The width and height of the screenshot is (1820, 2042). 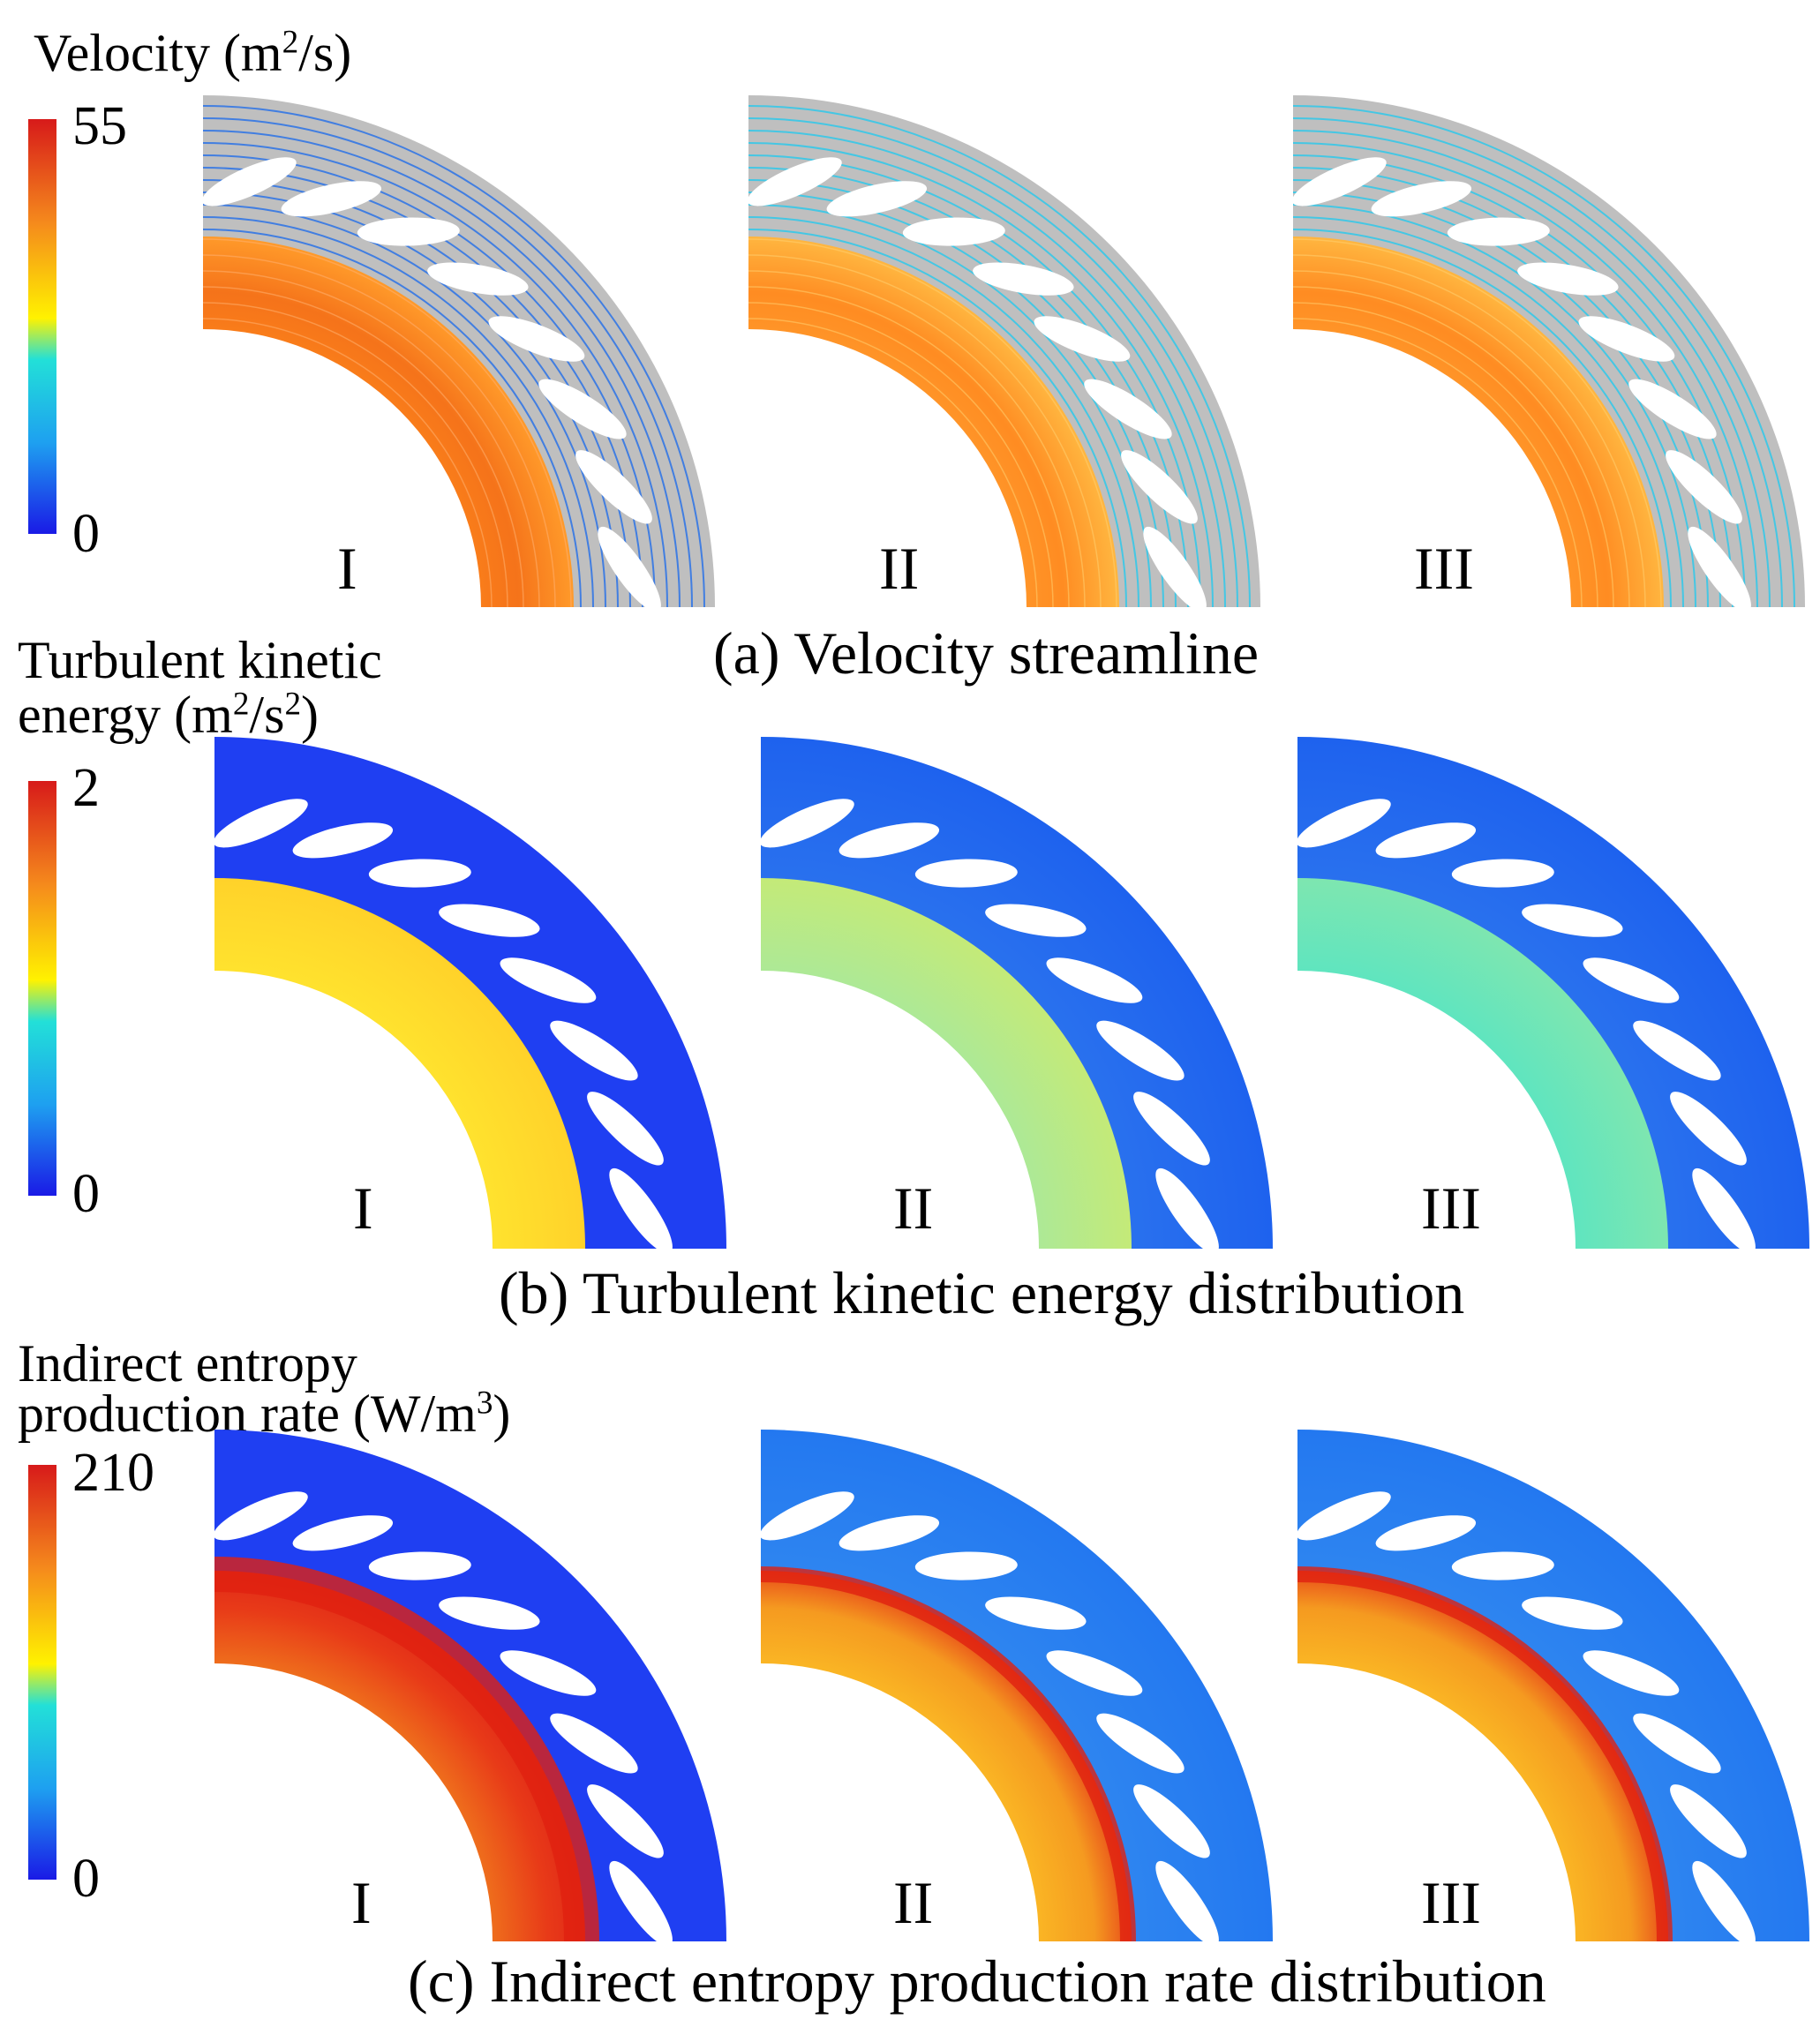 I want to click on tke-unit-text: energy (m, so click(x=125, y=715).